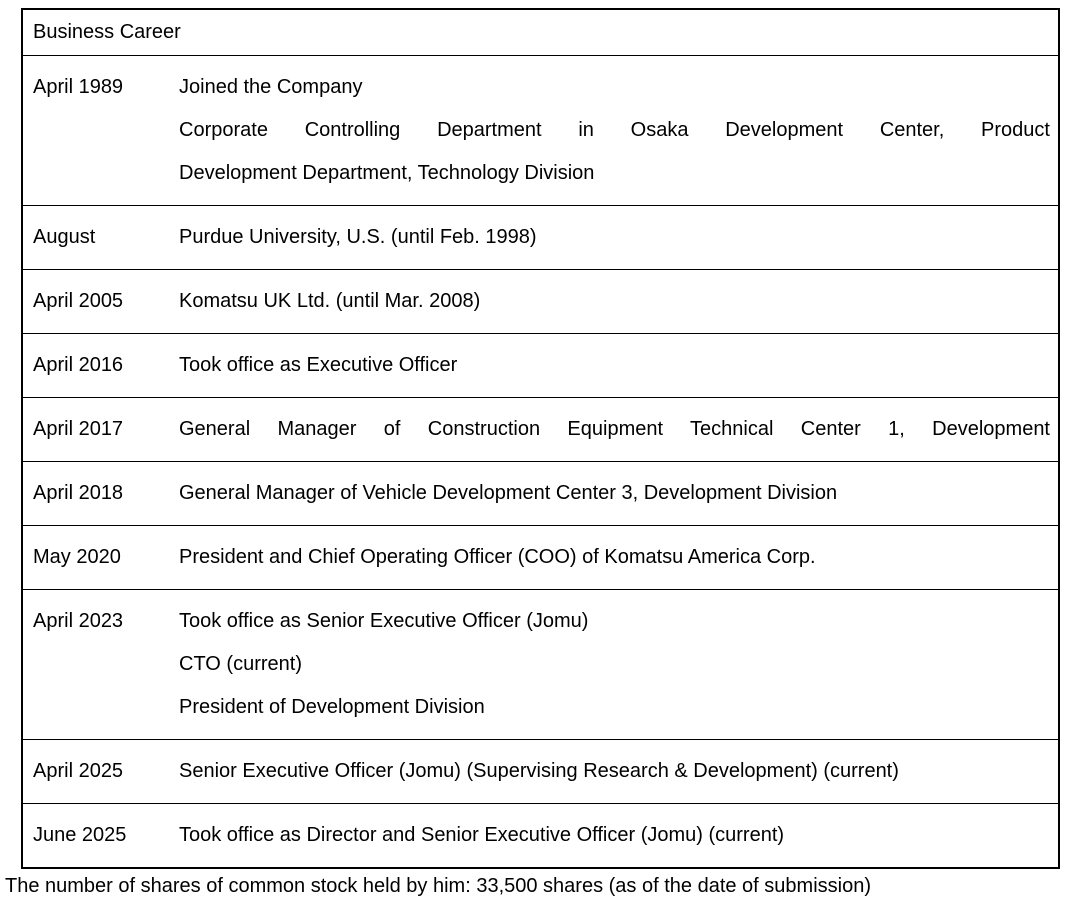 The image size is (1074, 906). Describe the element at coordinates (618, 365) in the screenshot. I see `career-description: Took office as Executive Officer` at that location.